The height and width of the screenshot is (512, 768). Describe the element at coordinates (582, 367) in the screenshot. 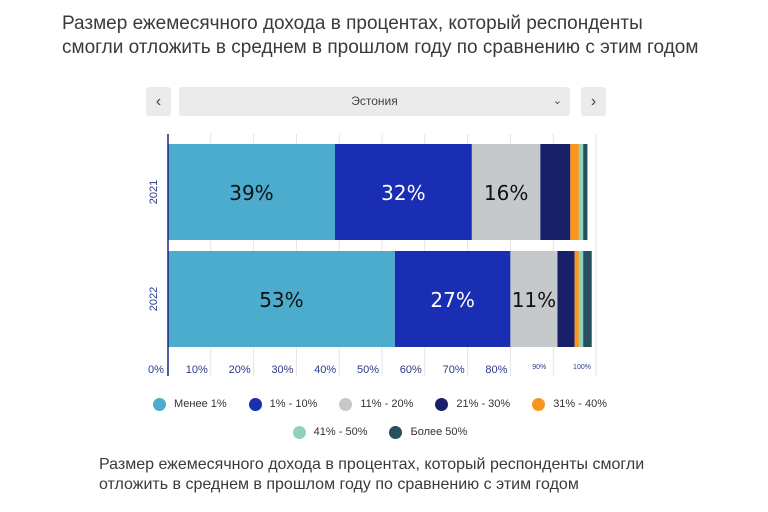

I see `x-tick-label: 100%` at that location.